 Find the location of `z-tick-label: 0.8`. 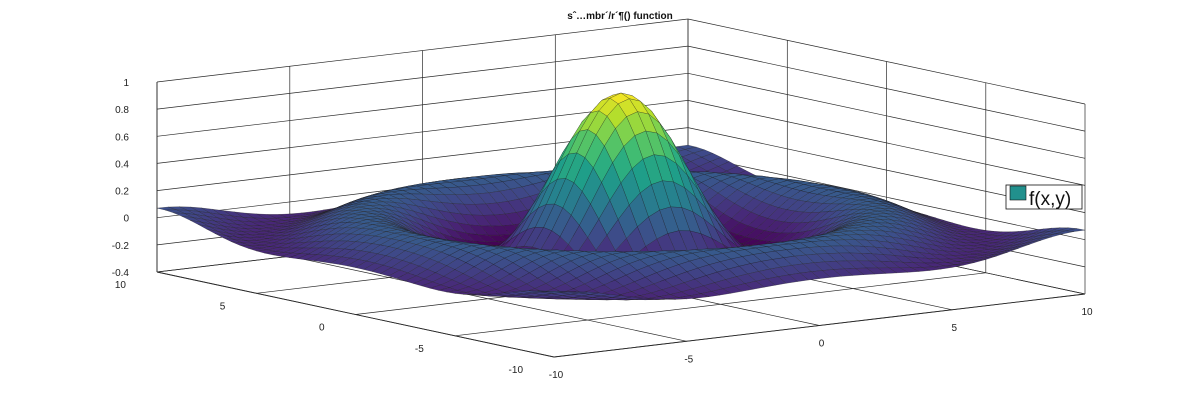

z-tick-label: 0.8 is located at coordinates (122, 110).